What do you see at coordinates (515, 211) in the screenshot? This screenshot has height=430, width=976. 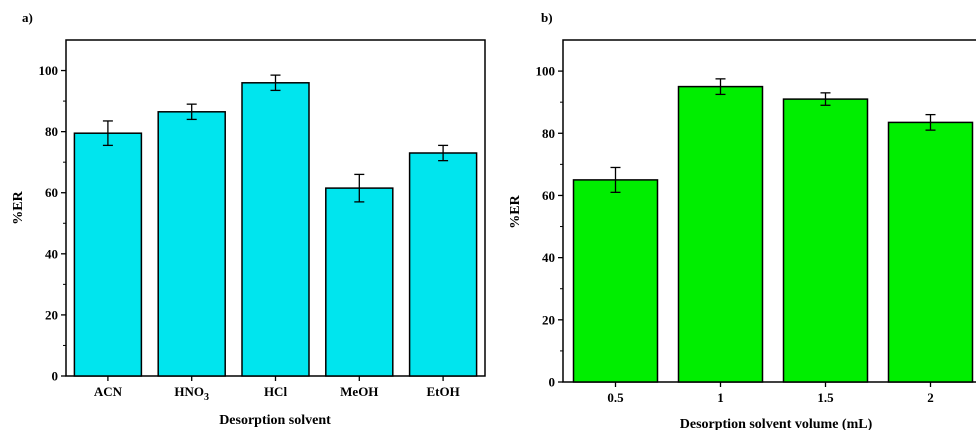 I see `y-axis-label-b: %ER` at bounding box center [515, 211].